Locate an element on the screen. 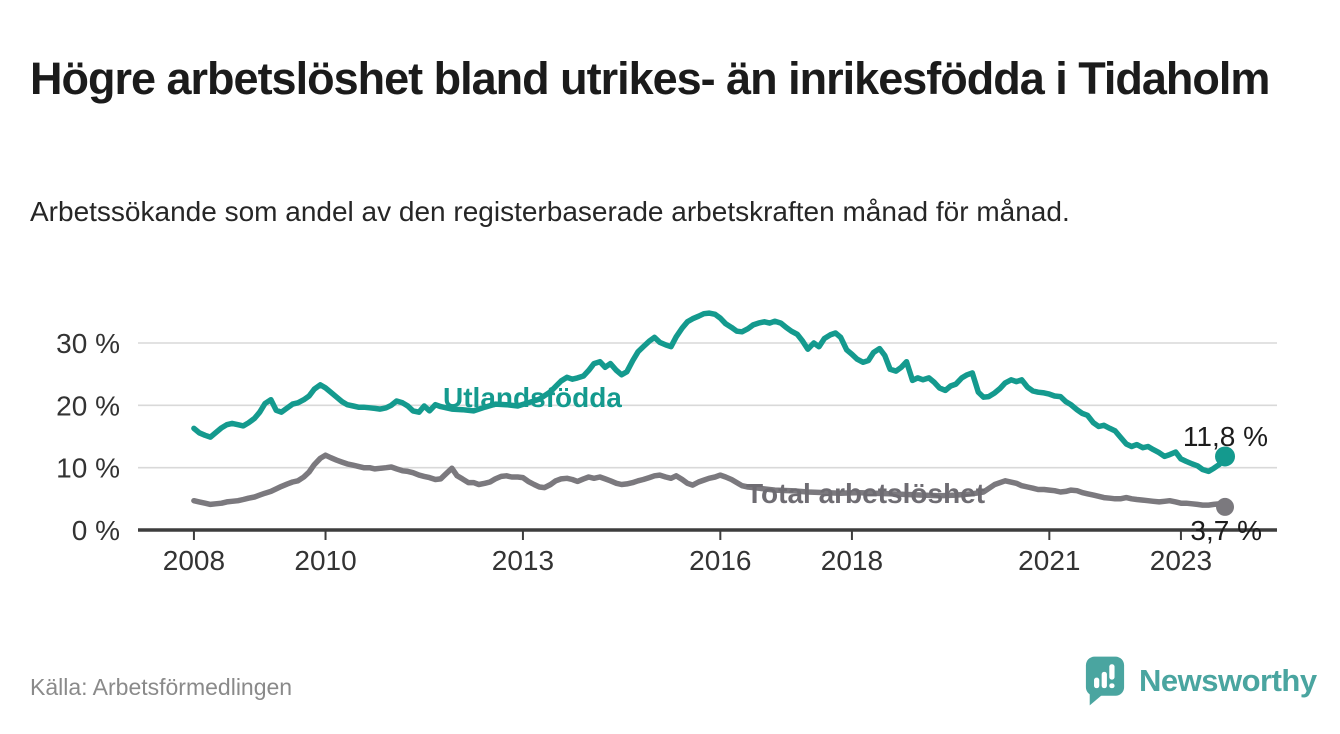 The height and width of the screenshot is (734, 1340). svg-text: 2013 is located at coordinates (523, 560).